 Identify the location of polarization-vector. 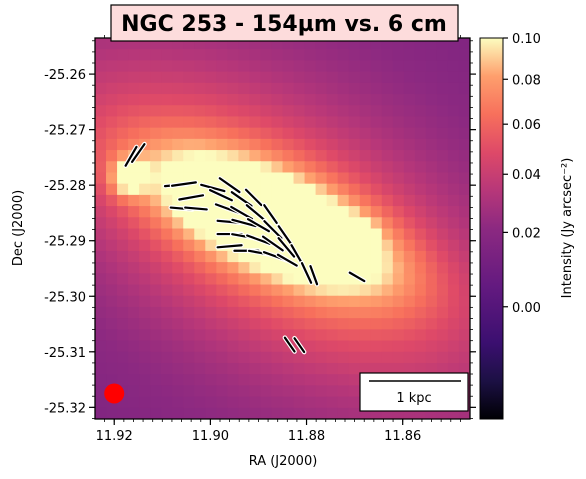
(258, 225).